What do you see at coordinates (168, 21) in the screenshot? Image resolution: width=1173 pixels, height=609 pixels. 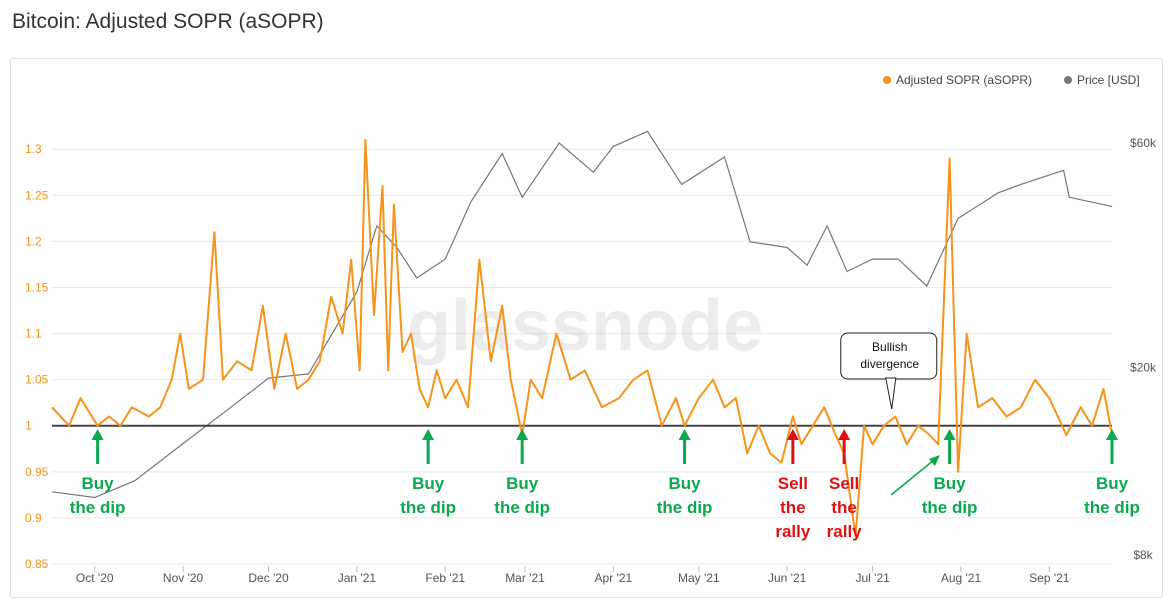 I see `page-title: Bitcoin: Adjusted SOPR (aSOPR)` at bounding box center [168, 21].